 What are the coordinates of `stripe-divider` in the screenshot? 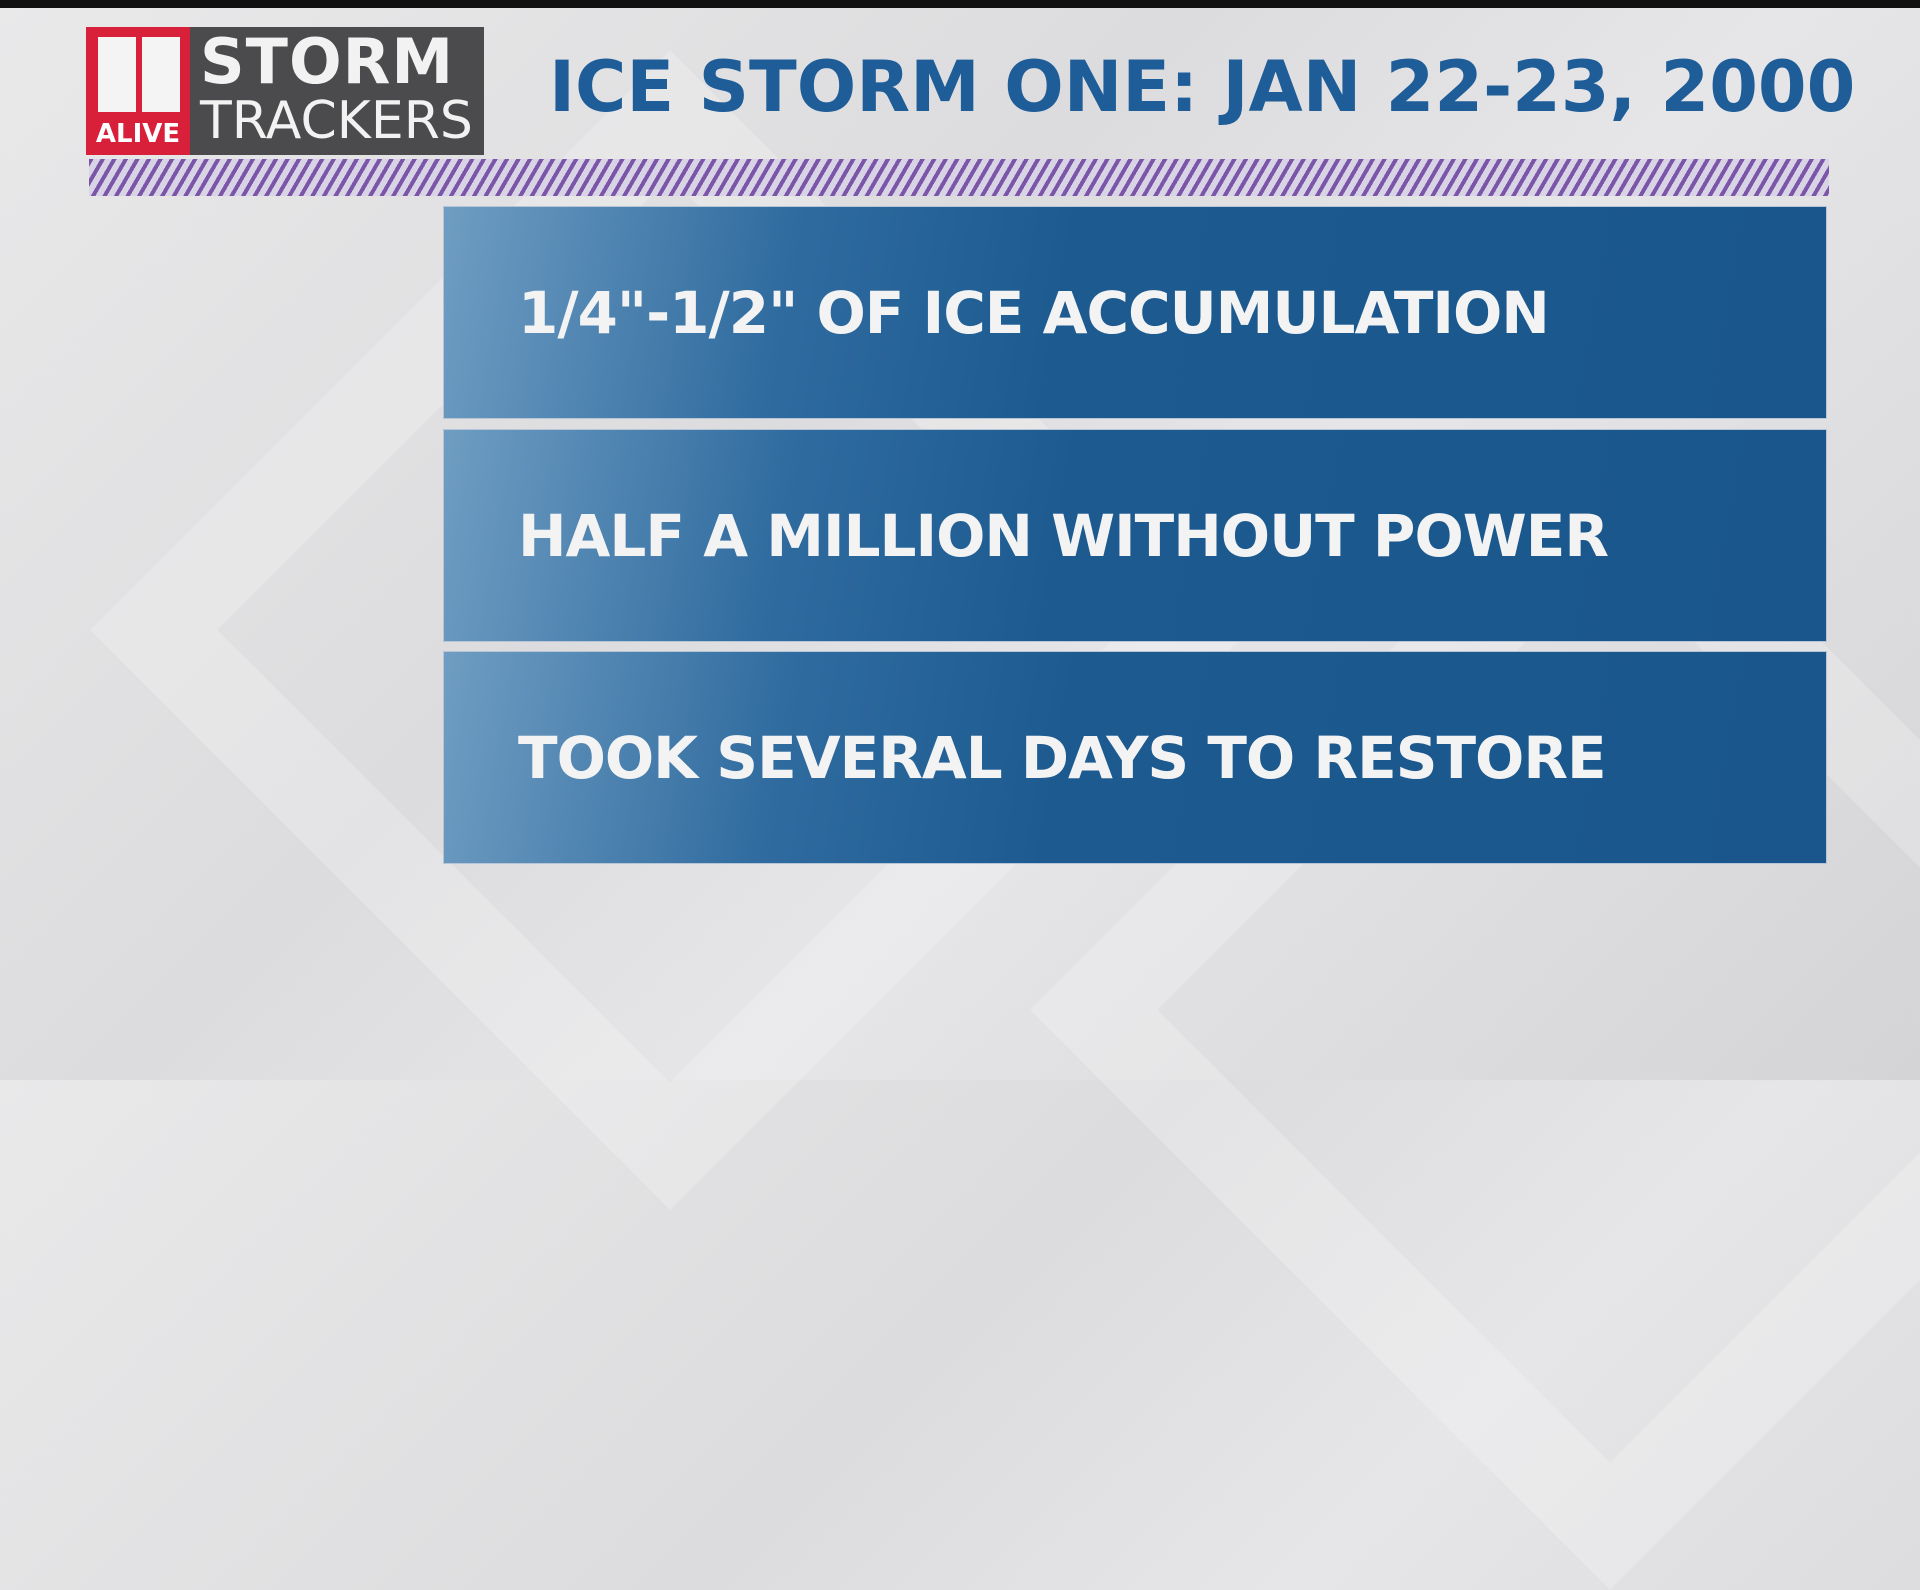 It's located at (959, 177).